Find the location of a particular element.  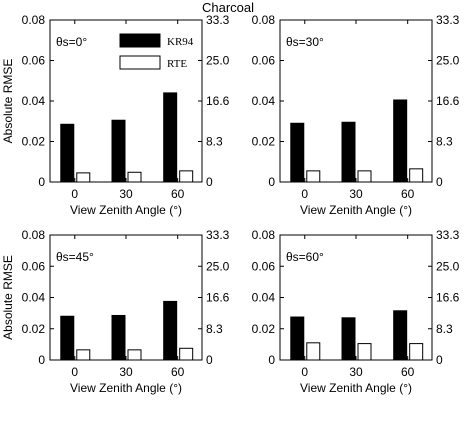

panel-label: θs=60° is located at coordinates (305, 257).